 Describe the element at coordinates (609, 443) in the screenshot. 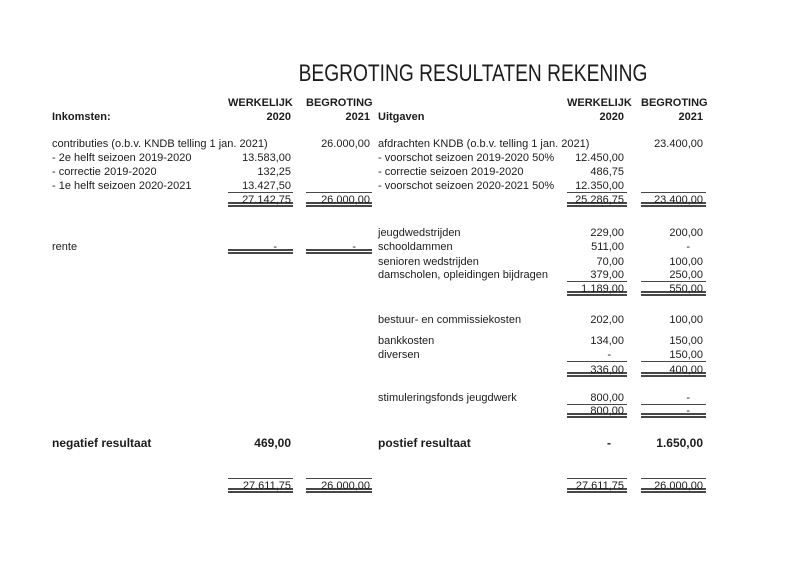

I see `postief-resultaat-werkelijk-value: -` at that location.